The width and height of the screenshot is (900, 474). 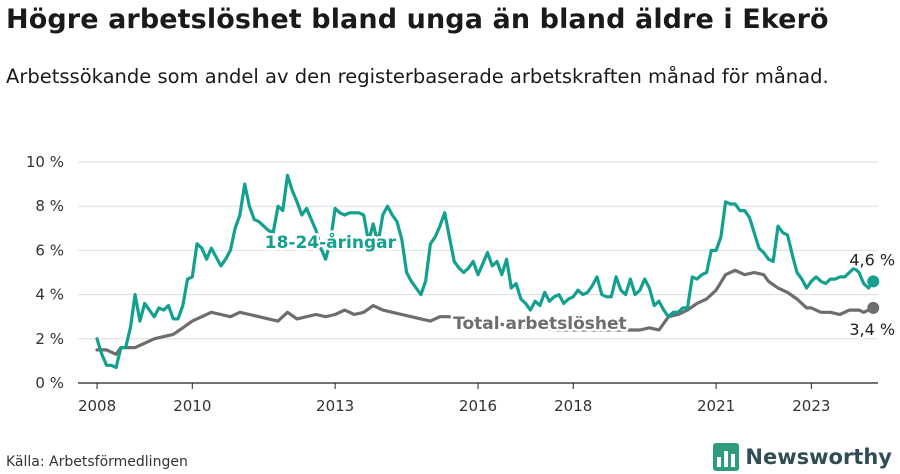 I want to click on end-label-youth-halo: 4,6 %, so click(x=872, y=259).